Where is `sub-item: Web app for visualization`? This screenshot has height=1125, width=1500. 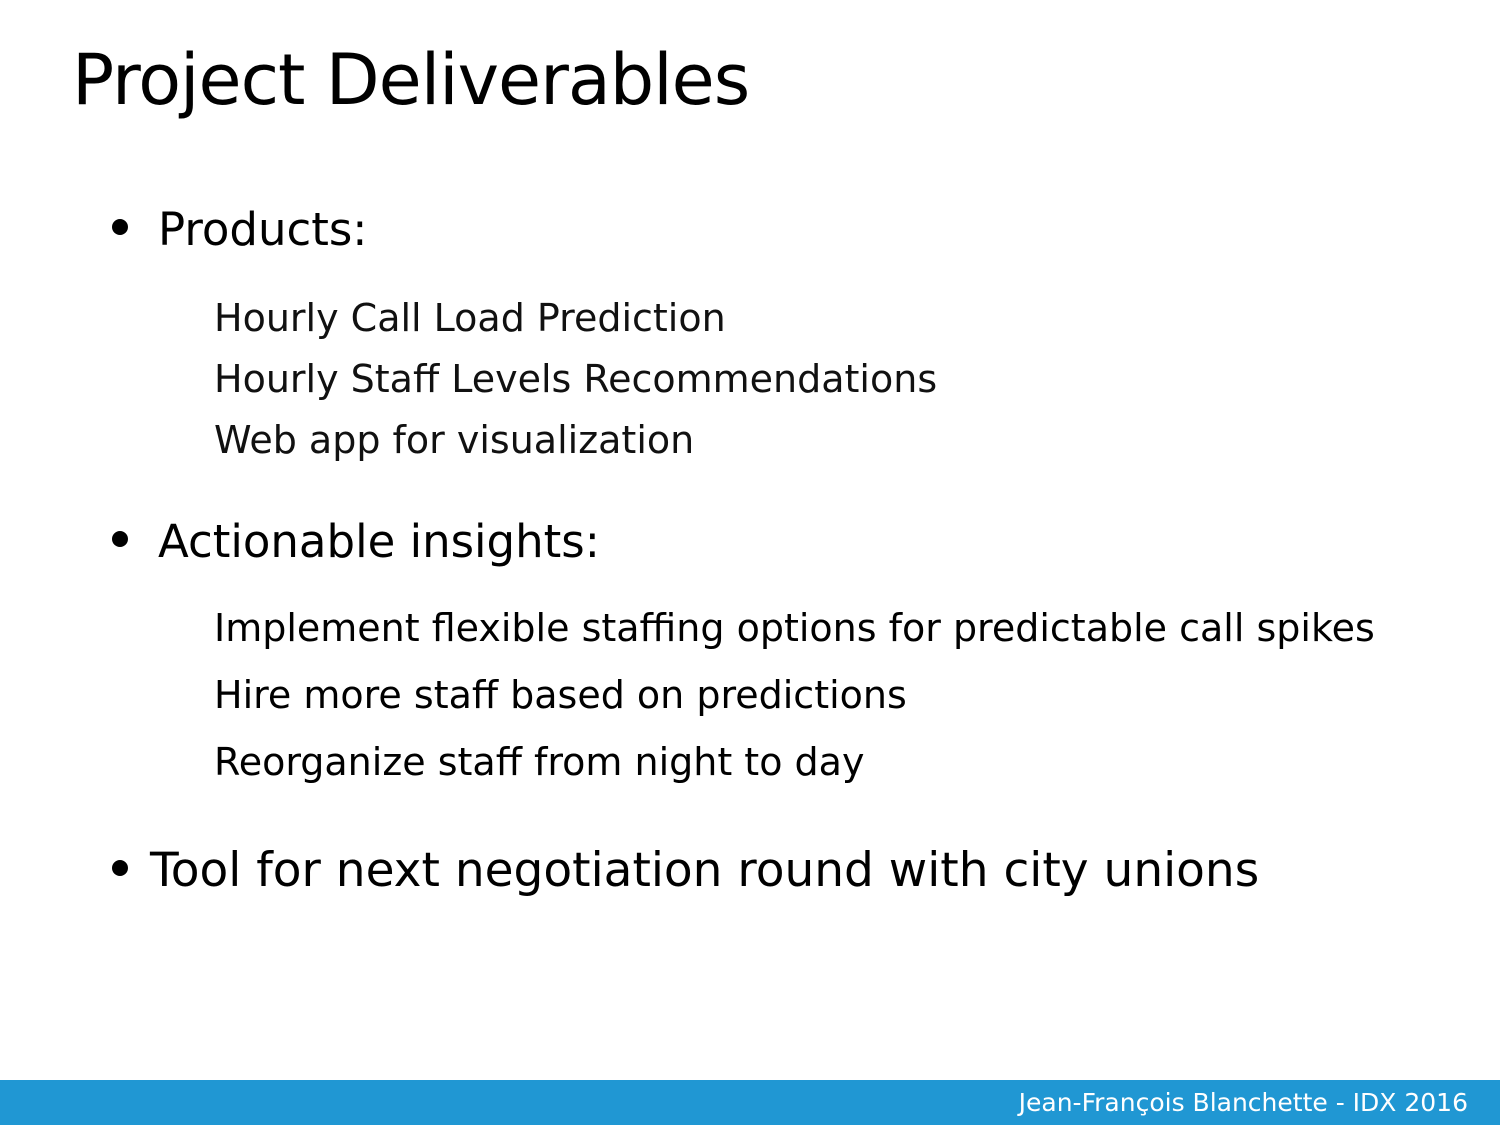 sub-item: Web app for visualization is located at coordinates (454, 440).